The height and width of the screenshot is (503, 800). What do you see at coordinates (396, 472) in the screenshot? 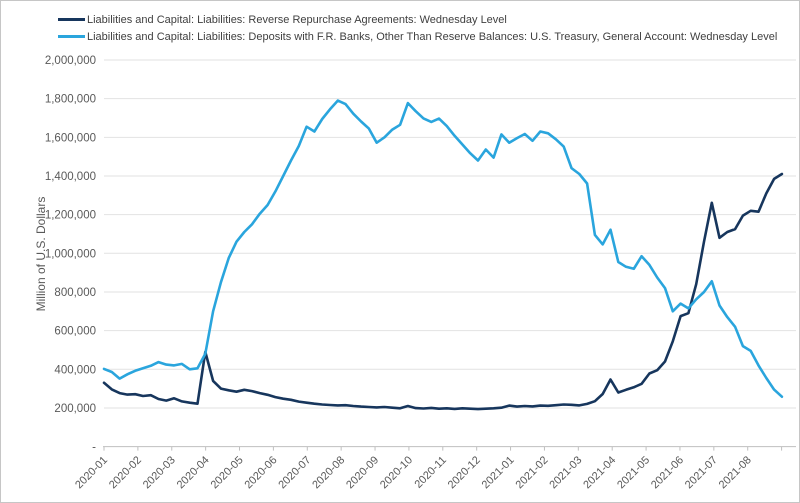
I see `x-tick-label: 2020-10` at bounding box center [396, 472].